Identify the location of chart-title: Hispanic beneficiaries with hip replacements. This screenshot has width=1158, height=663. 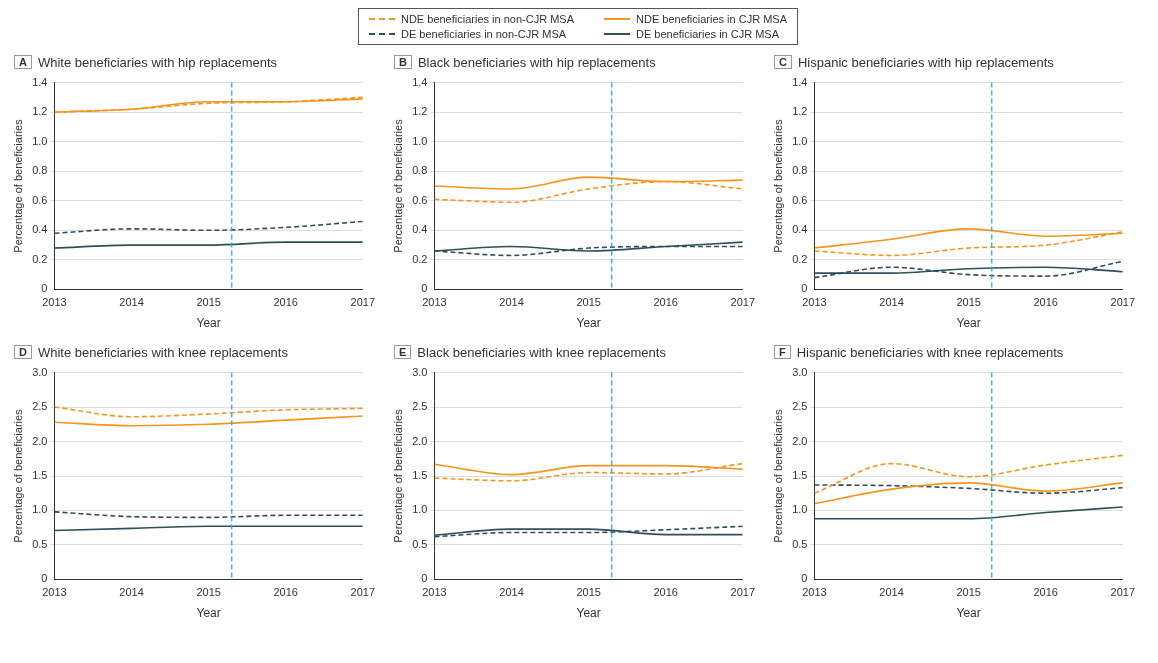
(925, 62).